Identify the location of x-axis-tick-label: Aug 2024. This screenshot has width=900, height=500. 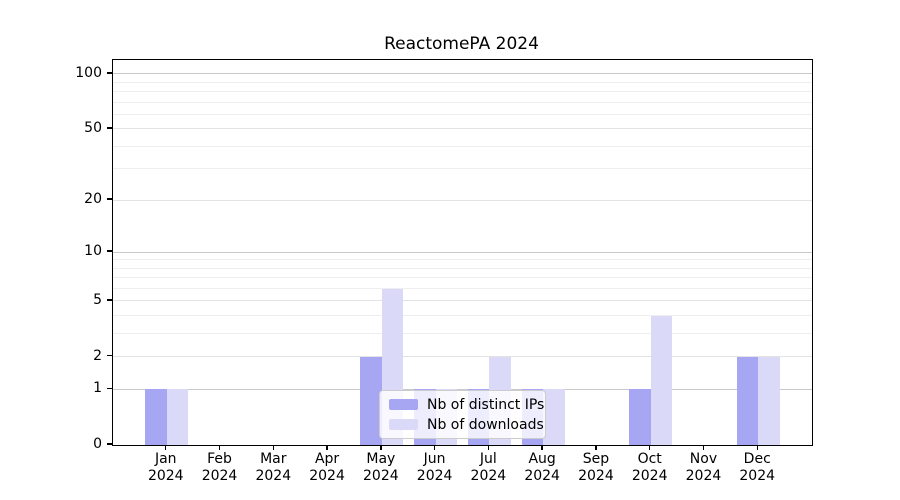
(542, 468).